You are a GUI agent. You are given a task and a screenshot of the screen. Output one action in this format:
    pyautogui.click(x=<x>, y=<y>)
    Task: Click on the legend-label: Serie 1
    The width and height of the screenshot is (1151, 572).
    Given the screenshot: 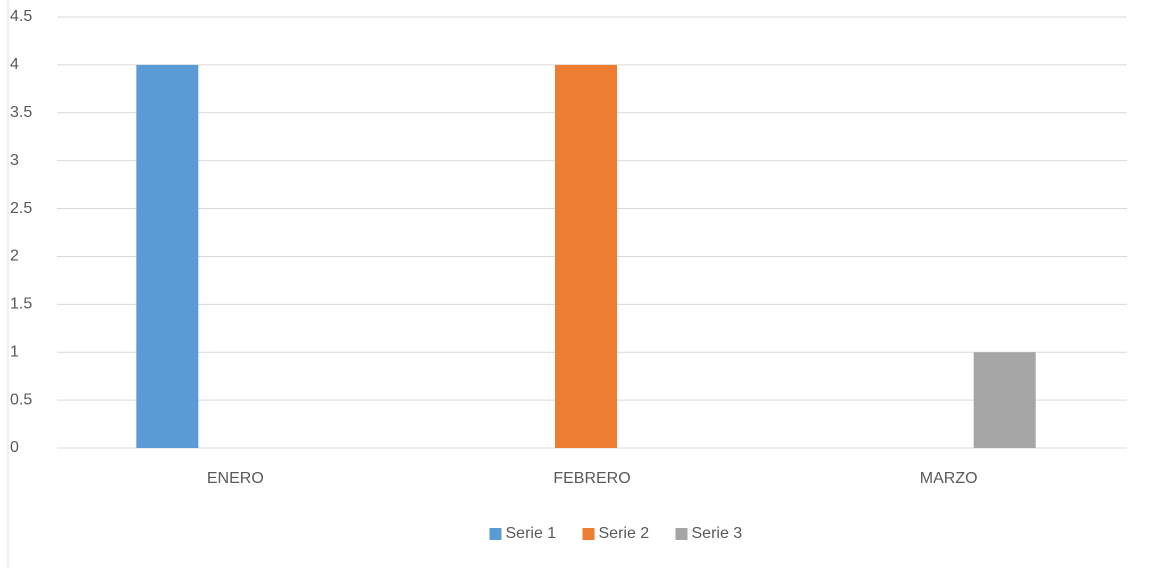 What is the action you would take?
    pyautogui.click(x=531, y=533)
    